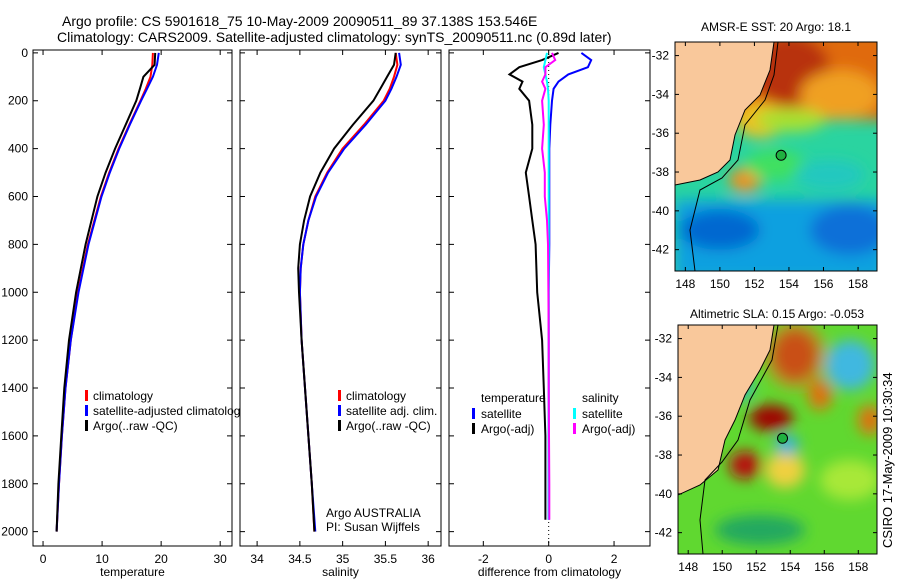 The width and height of the screenshot is (900, 580). What do you see at coordinates (373, 513) in the screenshot?
I see `annotation-text: Argo AUSTRALIA` at bounding box center [373, 513].